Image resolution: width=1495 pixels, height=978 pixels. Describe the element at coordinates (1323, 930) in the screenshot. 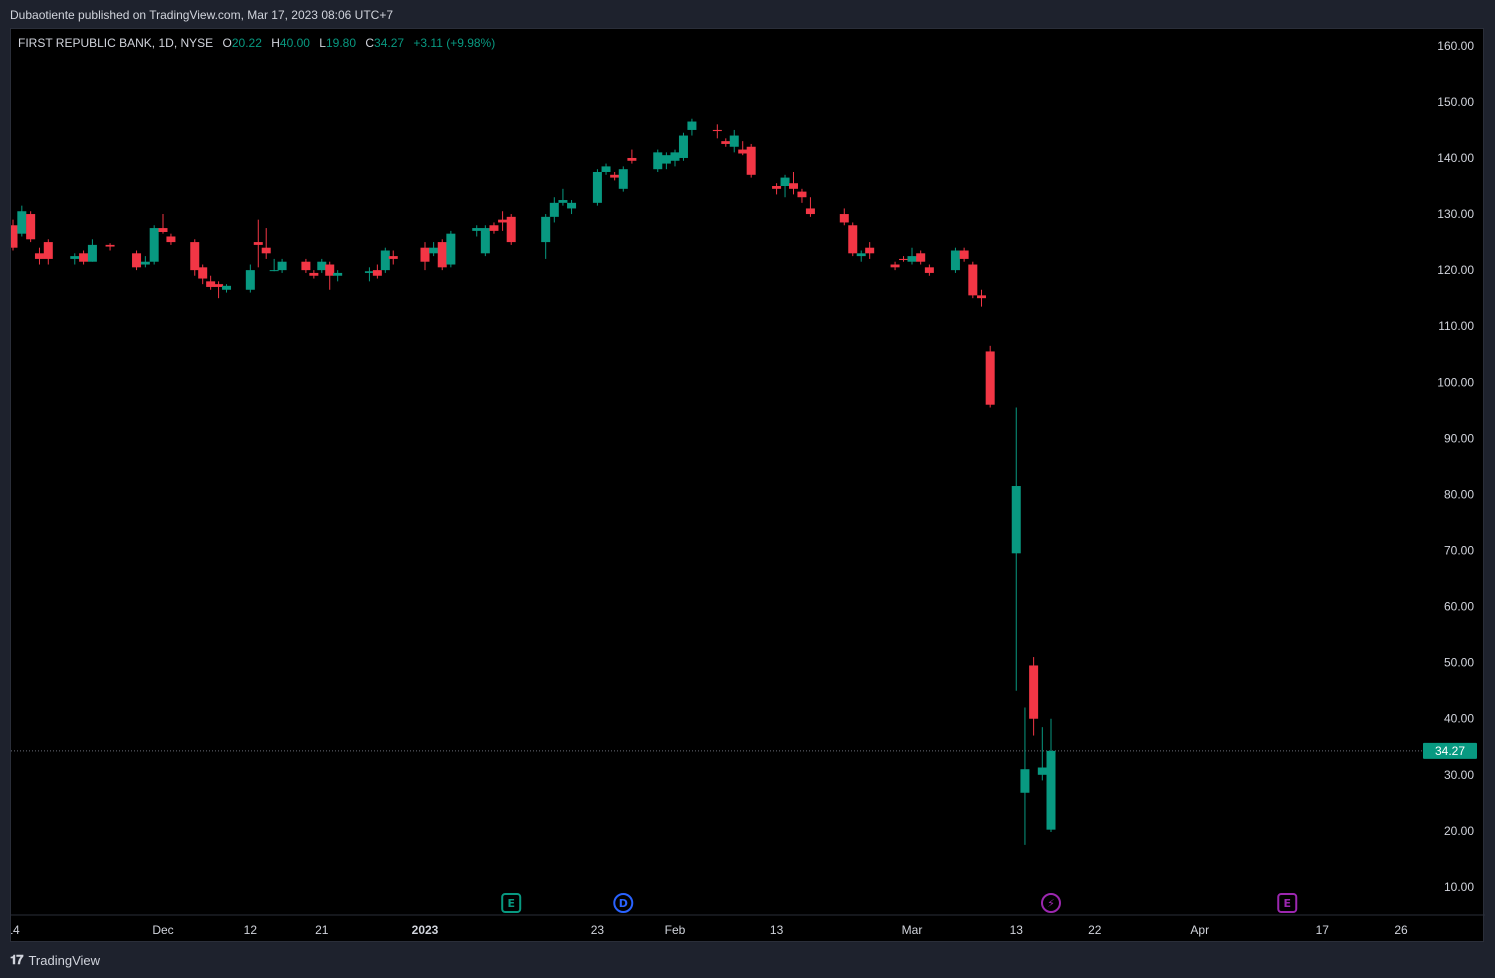

I see `x-tick-label: 17` at that location.